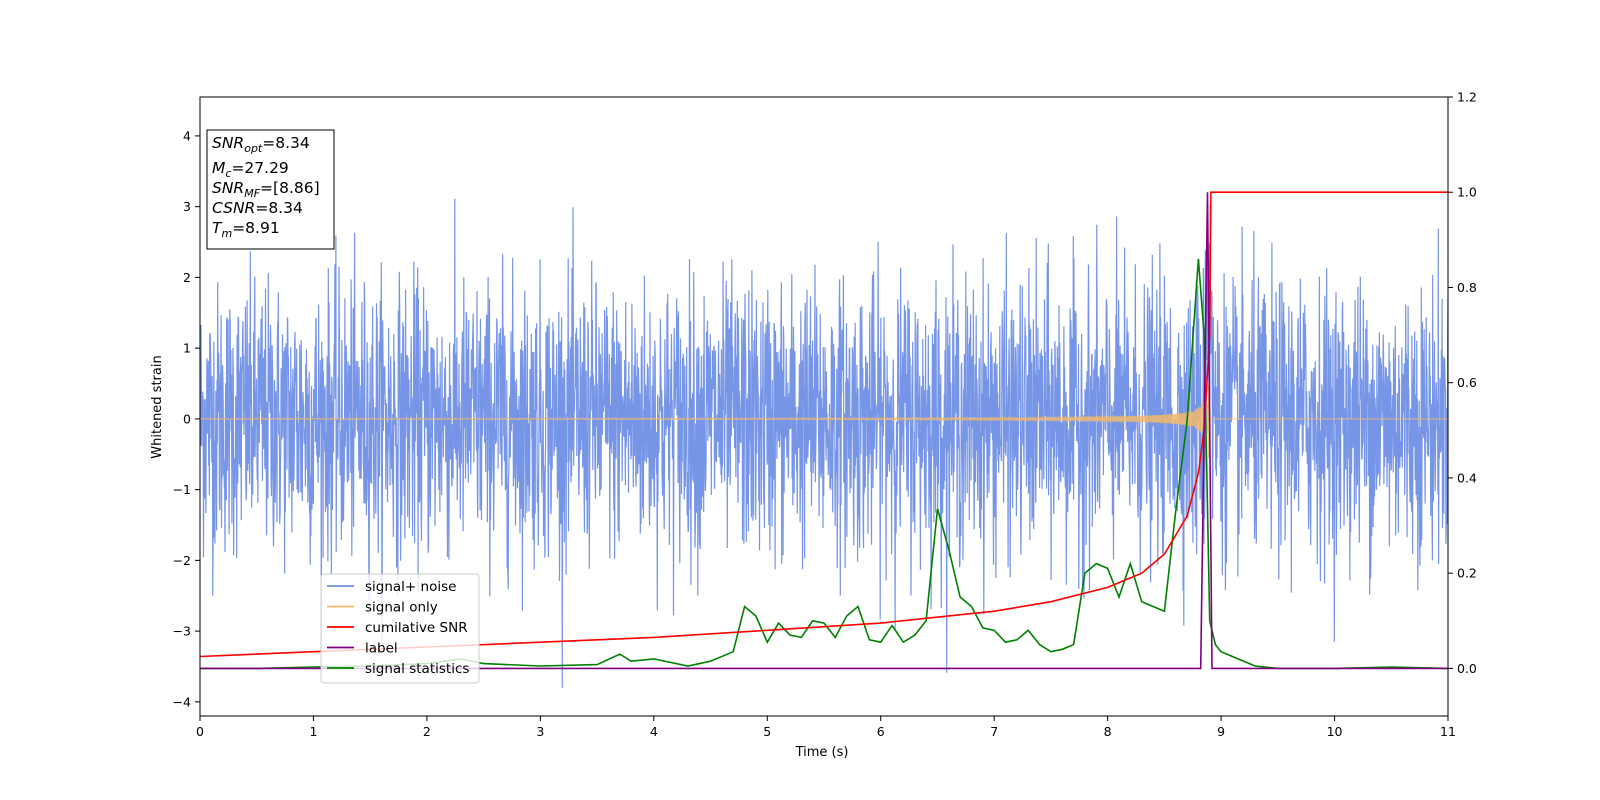 This screenshot has height=800, width=1600. Describe the element at coordinates (157, 406) in the screenshot. I see `y-axis-label: Whitened strain` at that location.